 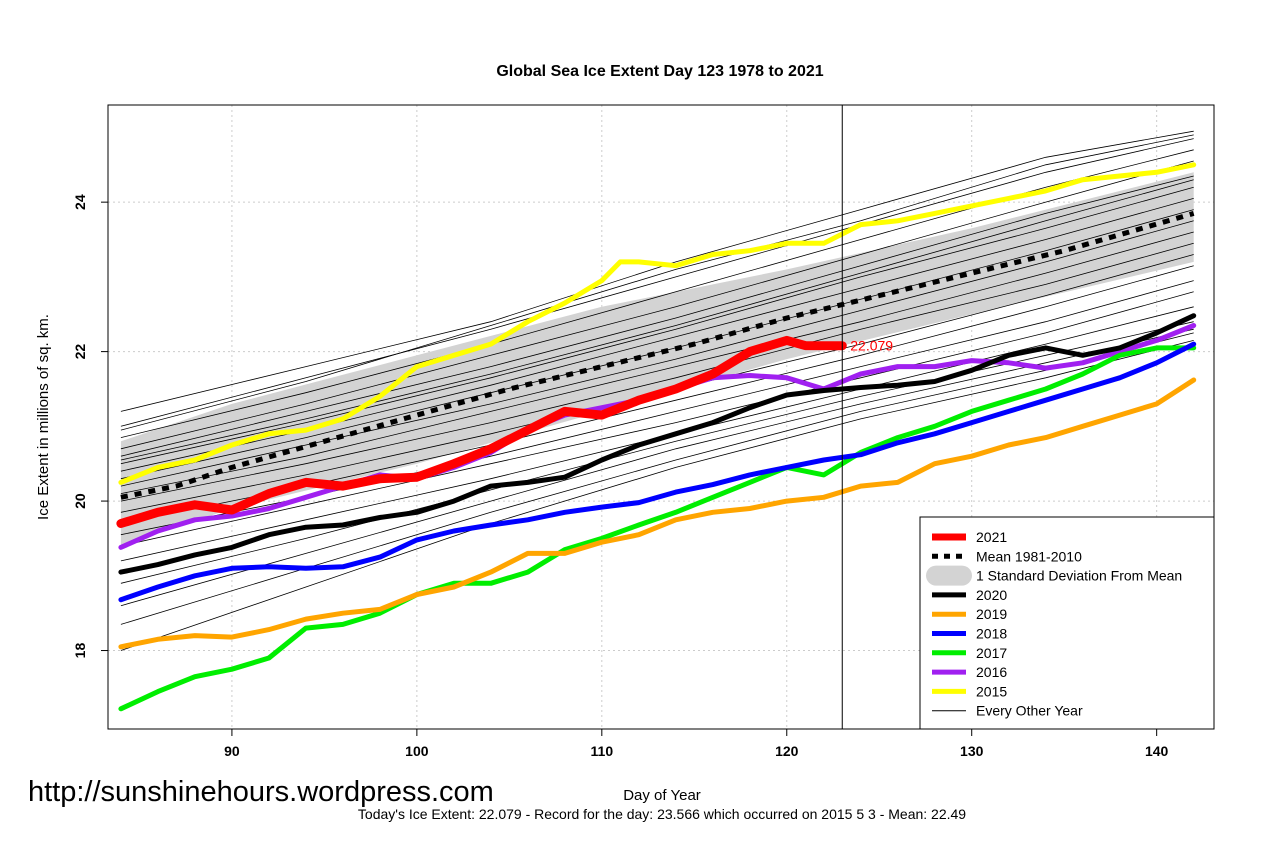 I want to click on legend-label-2018: 2018, so click(x=991, y=634).